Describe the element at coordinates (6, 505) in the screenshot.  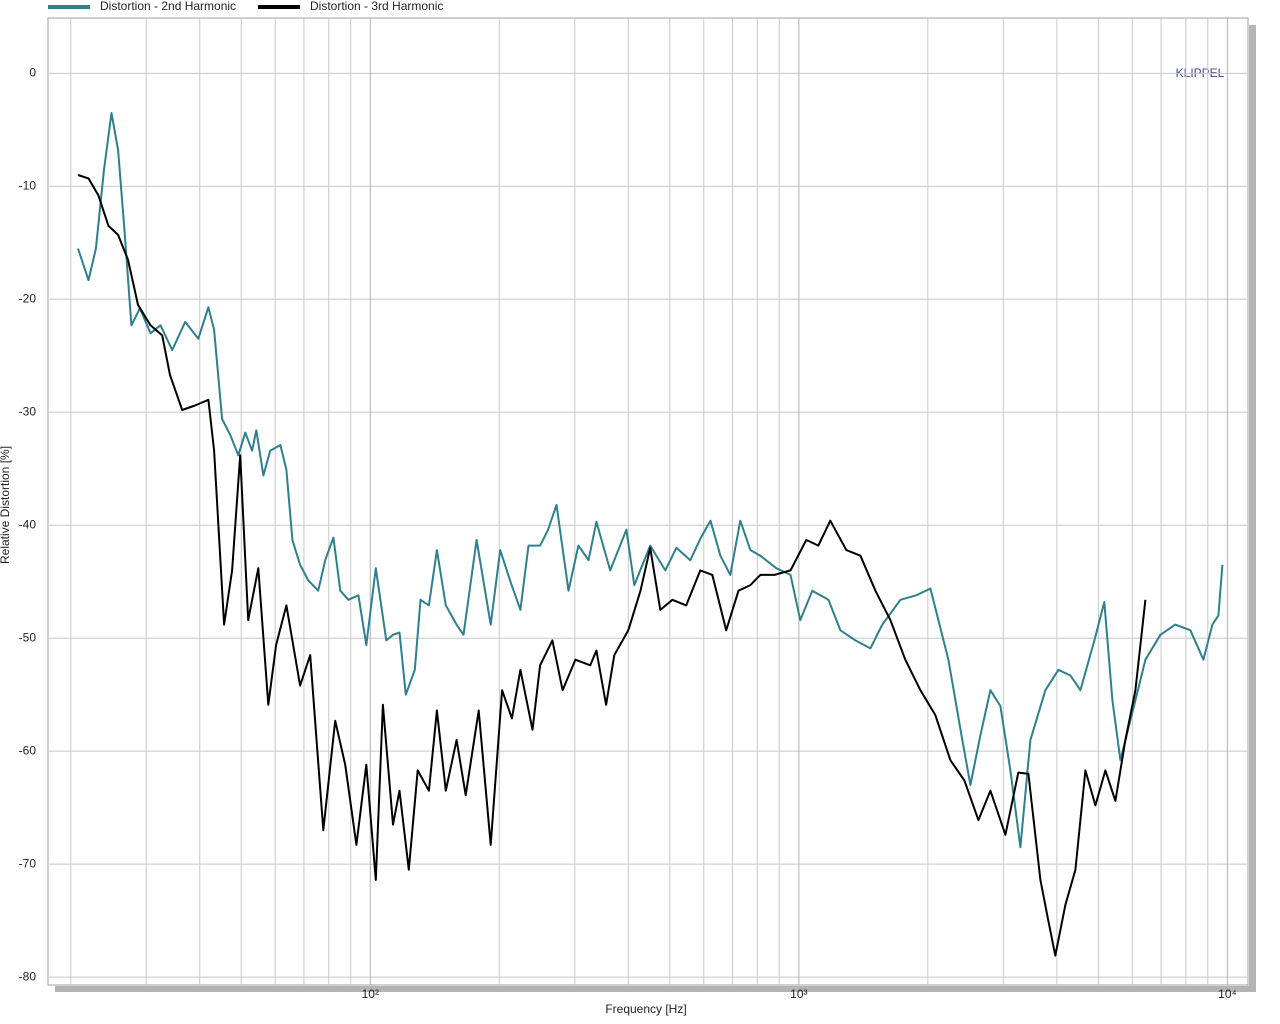
I see `y-axis-label: Relative Distortion [%]` at that location.